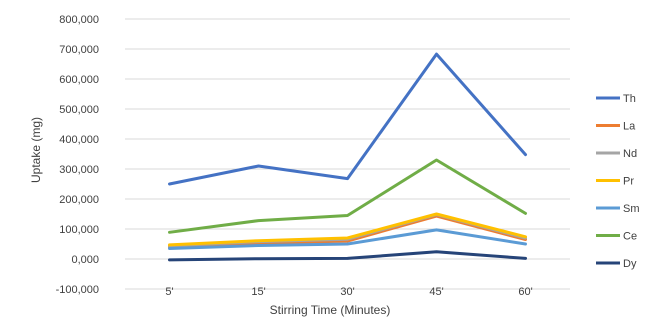 The width and height of the screenshot is (655, 331). Describe the element at coordinates (616, 127) in the screenshot. I see `legend-item-la: La` at that location.